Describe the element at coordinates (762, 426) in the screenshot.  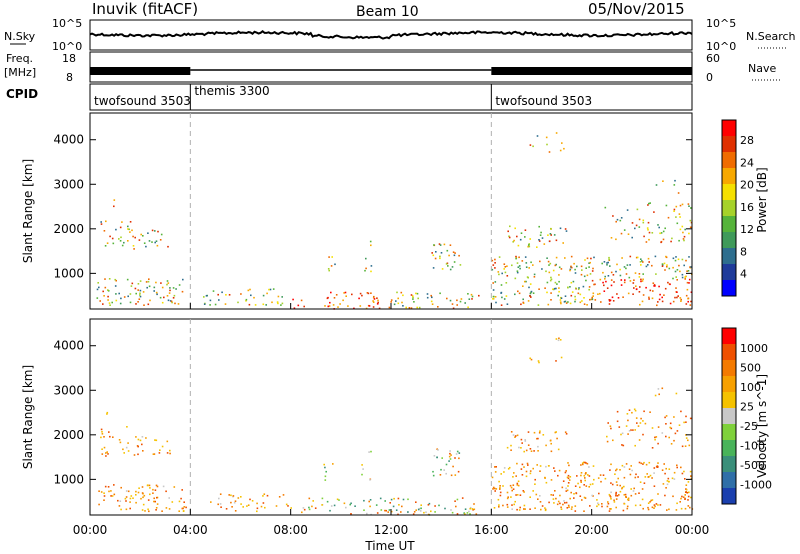
I see `velocity-colorbar-label: Velocity [m s^-1]` at that location.